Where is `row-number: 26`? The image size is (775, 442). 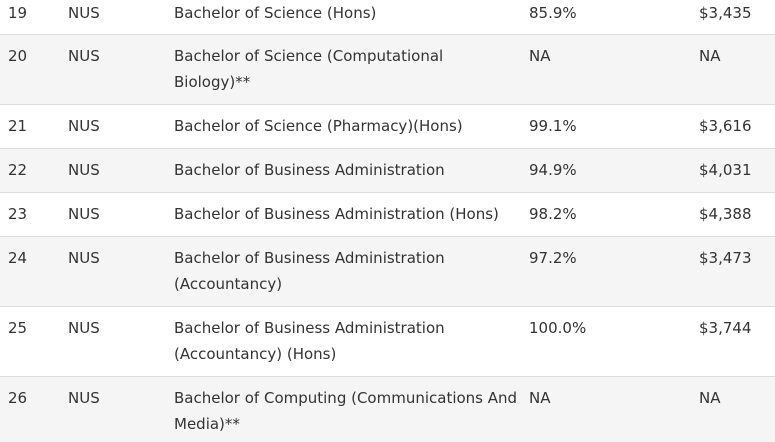
row-number: 26 is located at coordinates (30, 409).